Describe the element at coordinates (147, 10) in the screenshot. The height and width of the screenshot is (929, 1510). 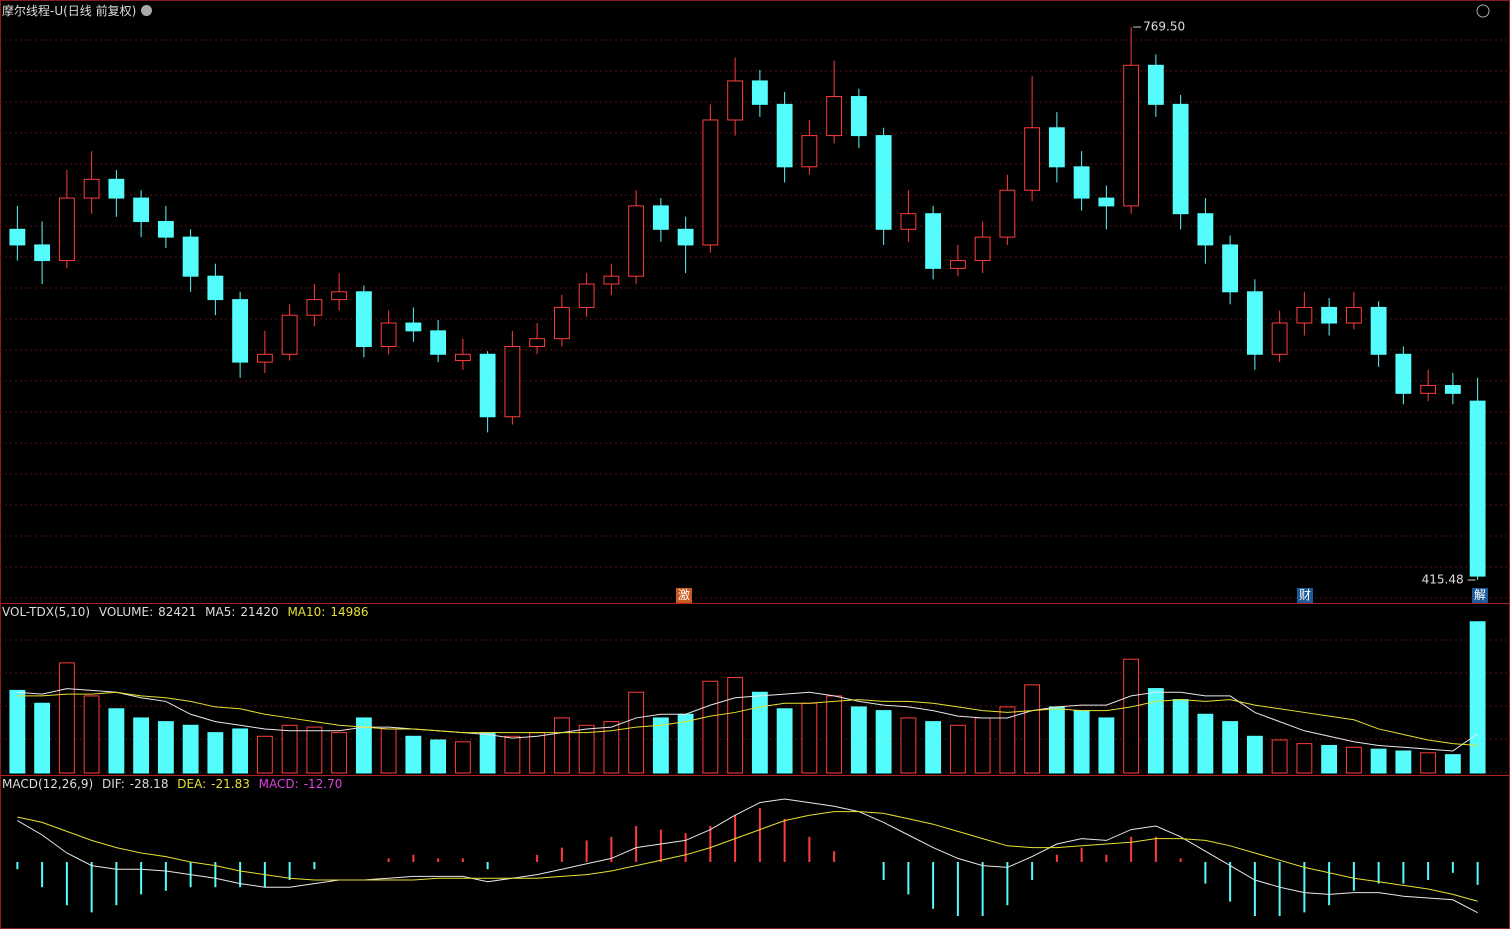
I see `dropdown` at that location.